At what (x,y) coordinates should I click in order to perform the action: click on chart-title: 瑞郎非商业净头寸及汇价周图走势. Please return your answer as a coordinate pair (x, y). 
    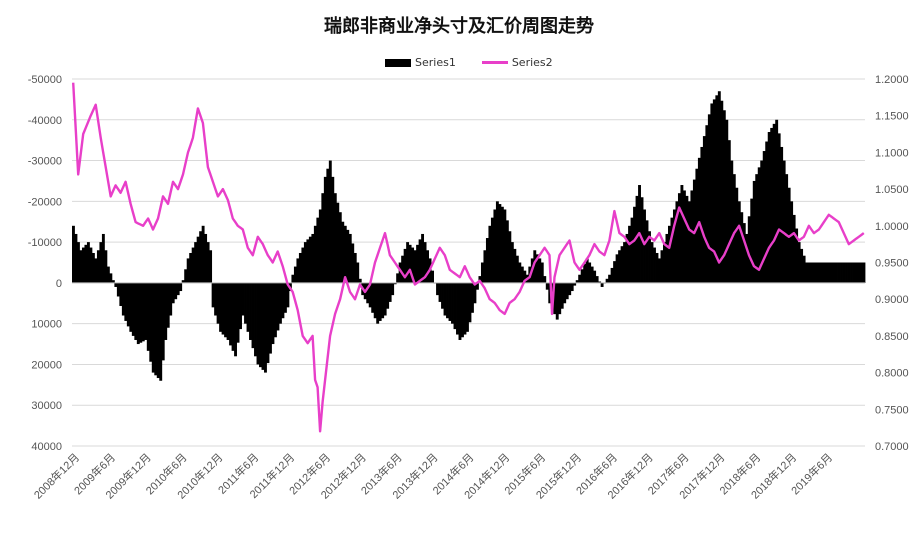
    Looking at the image, I should click on (459, 26).